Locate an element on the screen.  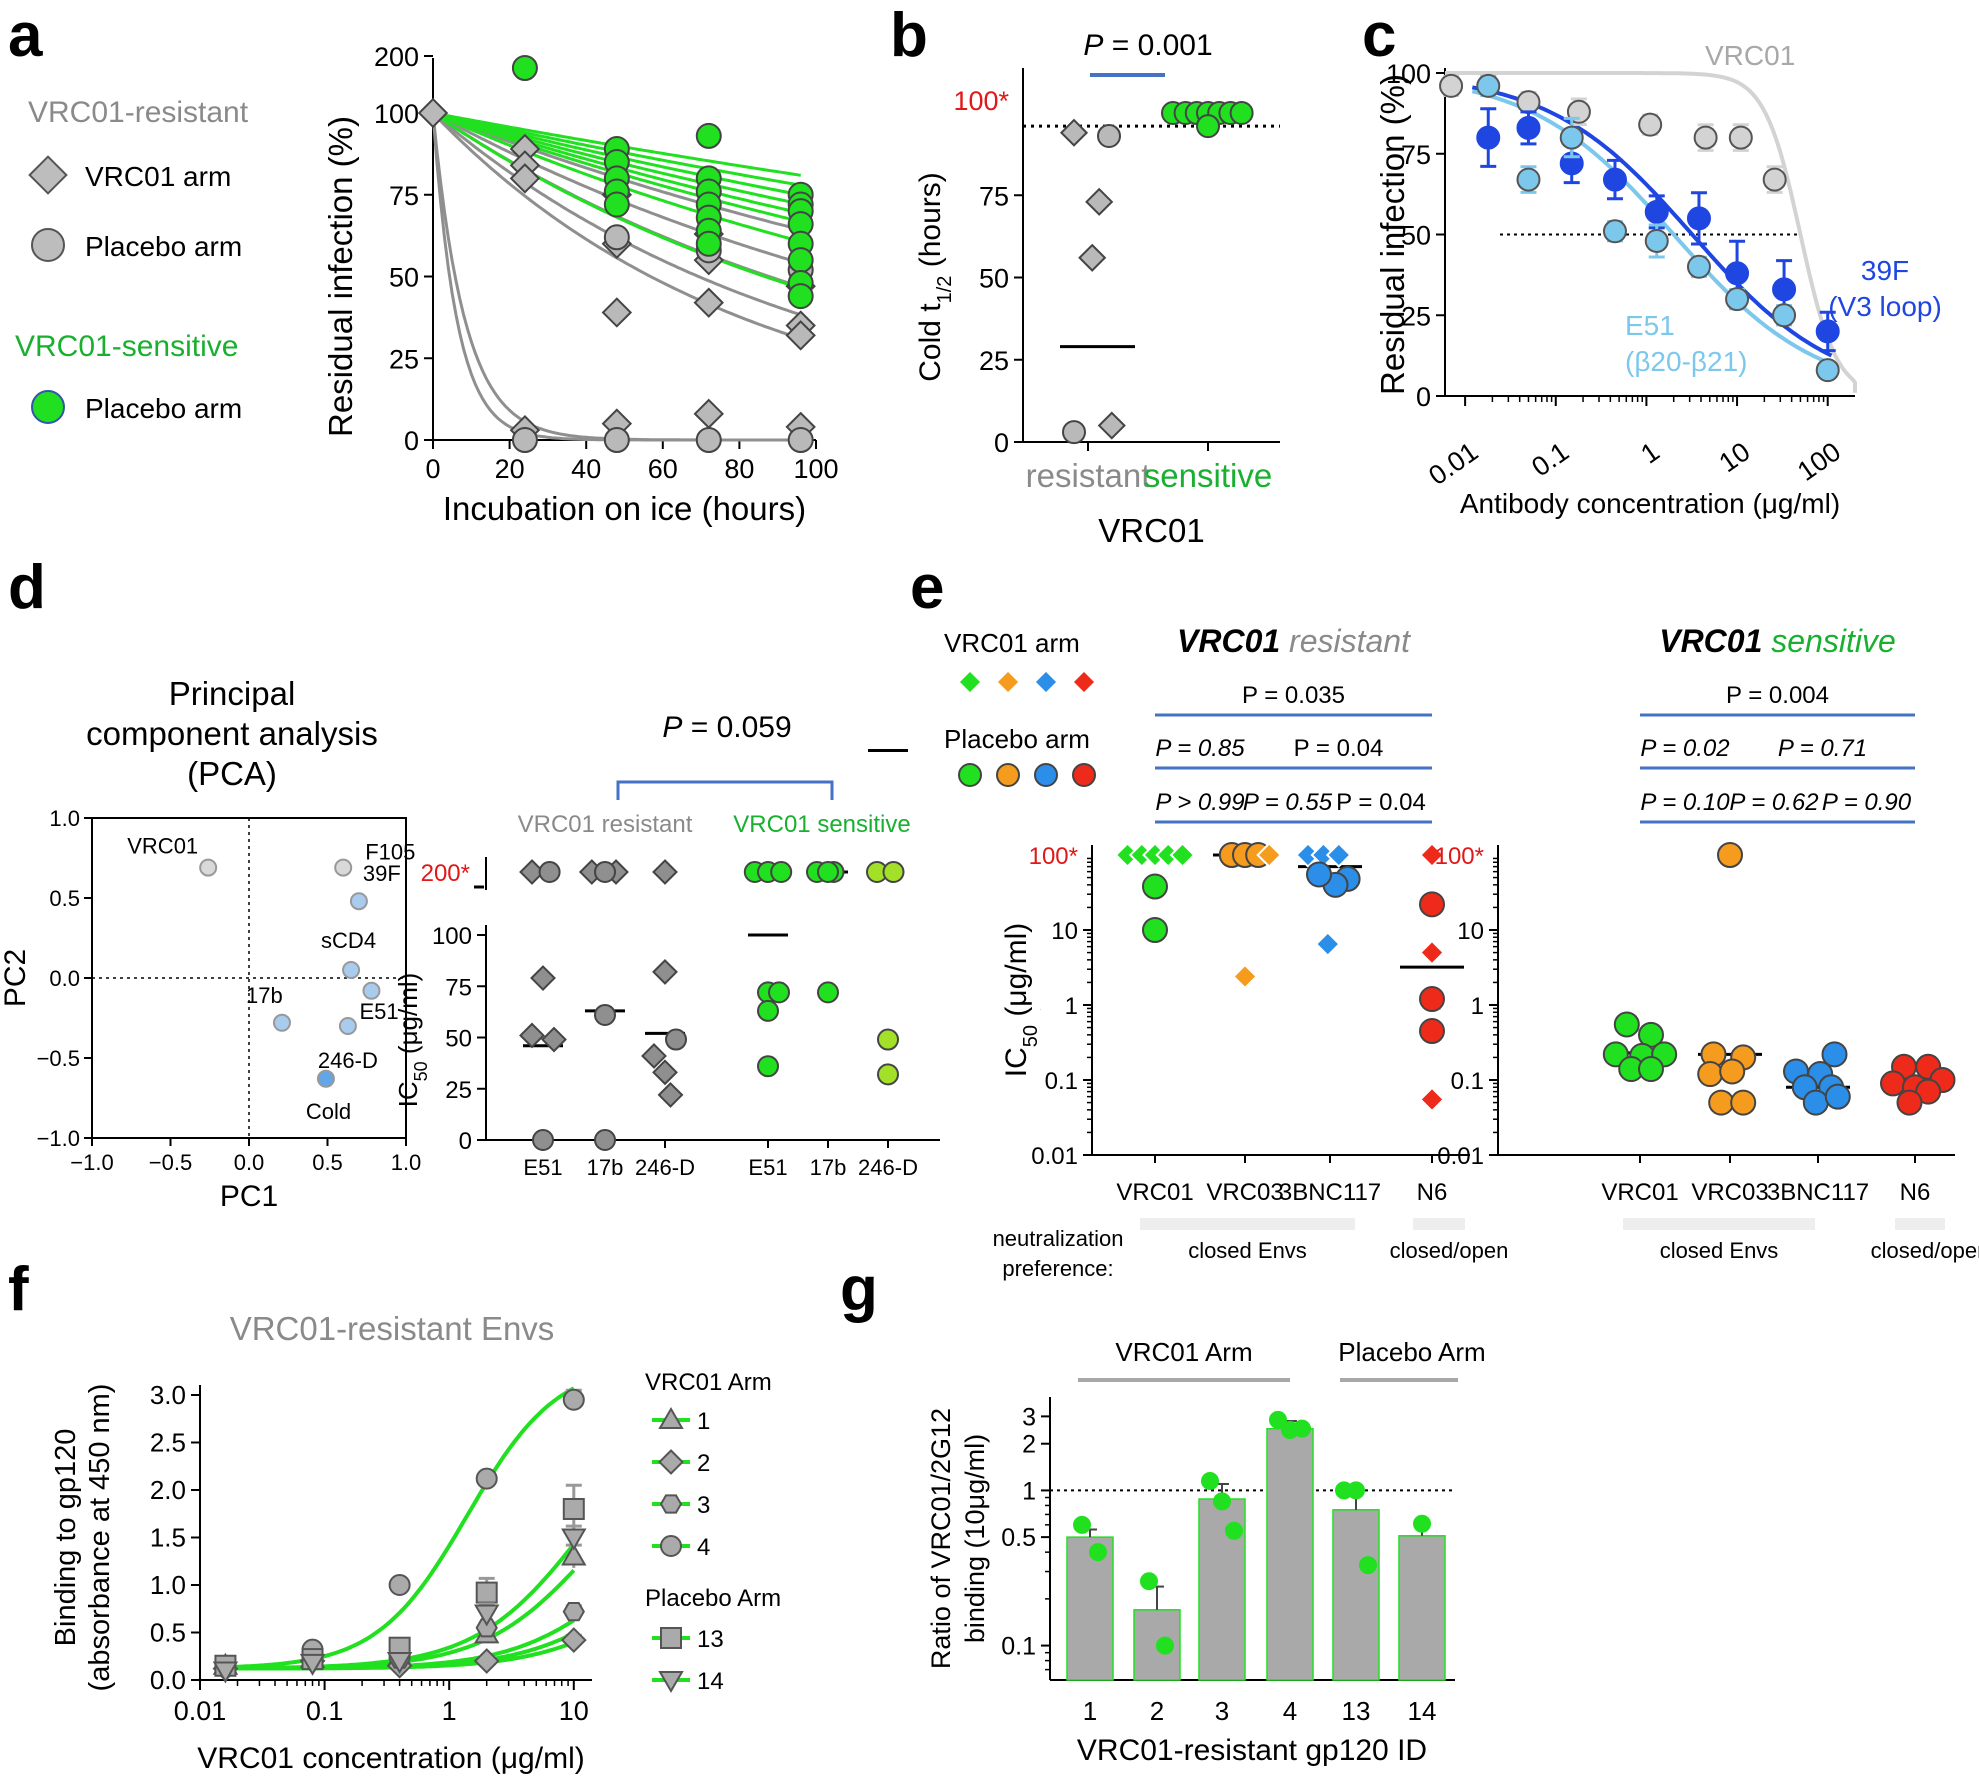
x-category-label: 4 is located at coordinates (1290, 1711).